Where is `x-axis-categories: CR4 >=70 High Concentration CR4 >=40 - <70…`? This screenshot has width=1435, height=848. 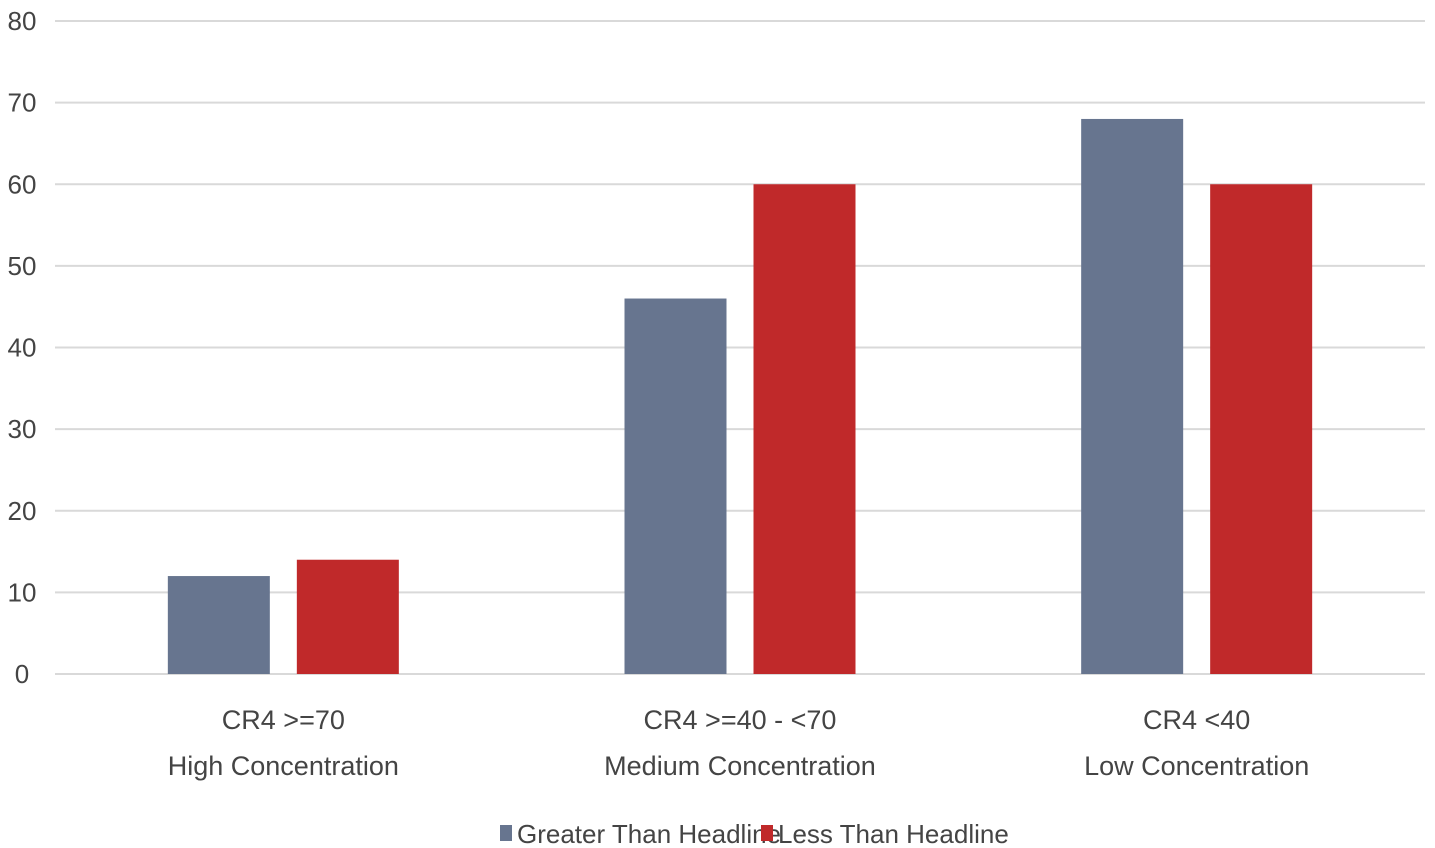 x-axis-categories: CR4 >=70 High Concentration CR4 >=40 - <70… is located at coordinates (738, 743).